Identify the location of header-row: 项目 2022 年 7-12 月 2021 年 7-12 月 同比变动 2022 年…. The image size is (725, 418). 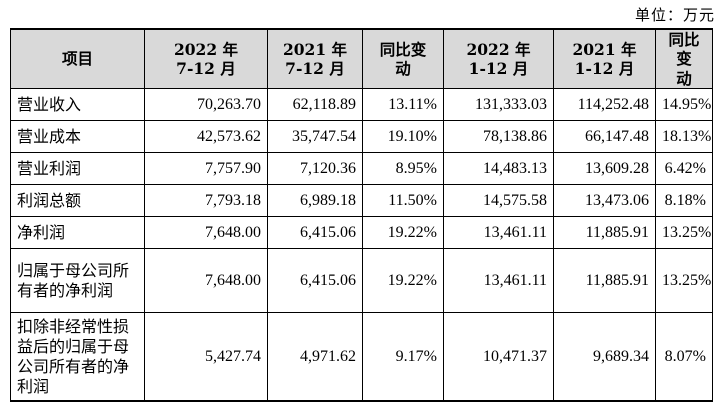
(361, 59).